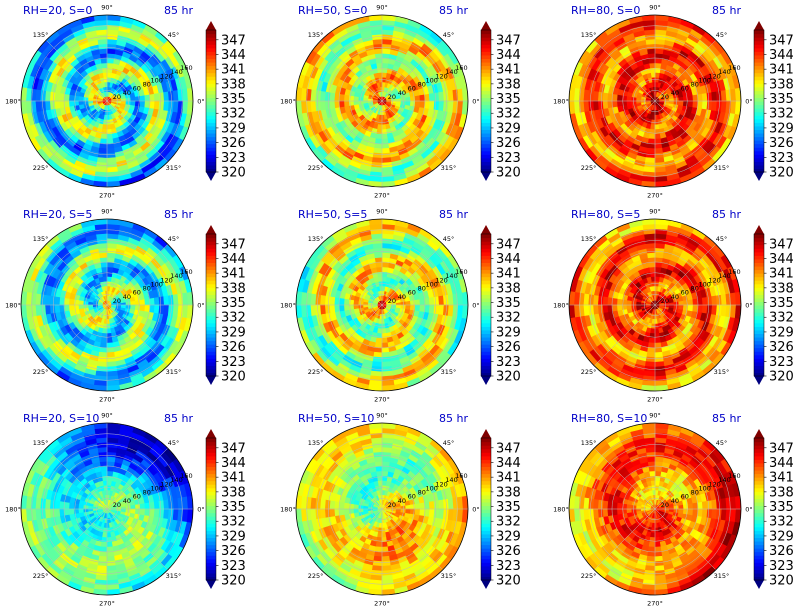 The image size is (793, 612). What do you see at coordinates (781, 259) in the screenshot?
I see `colorbar-tick-label: 344` at bounding box center [781, 259].